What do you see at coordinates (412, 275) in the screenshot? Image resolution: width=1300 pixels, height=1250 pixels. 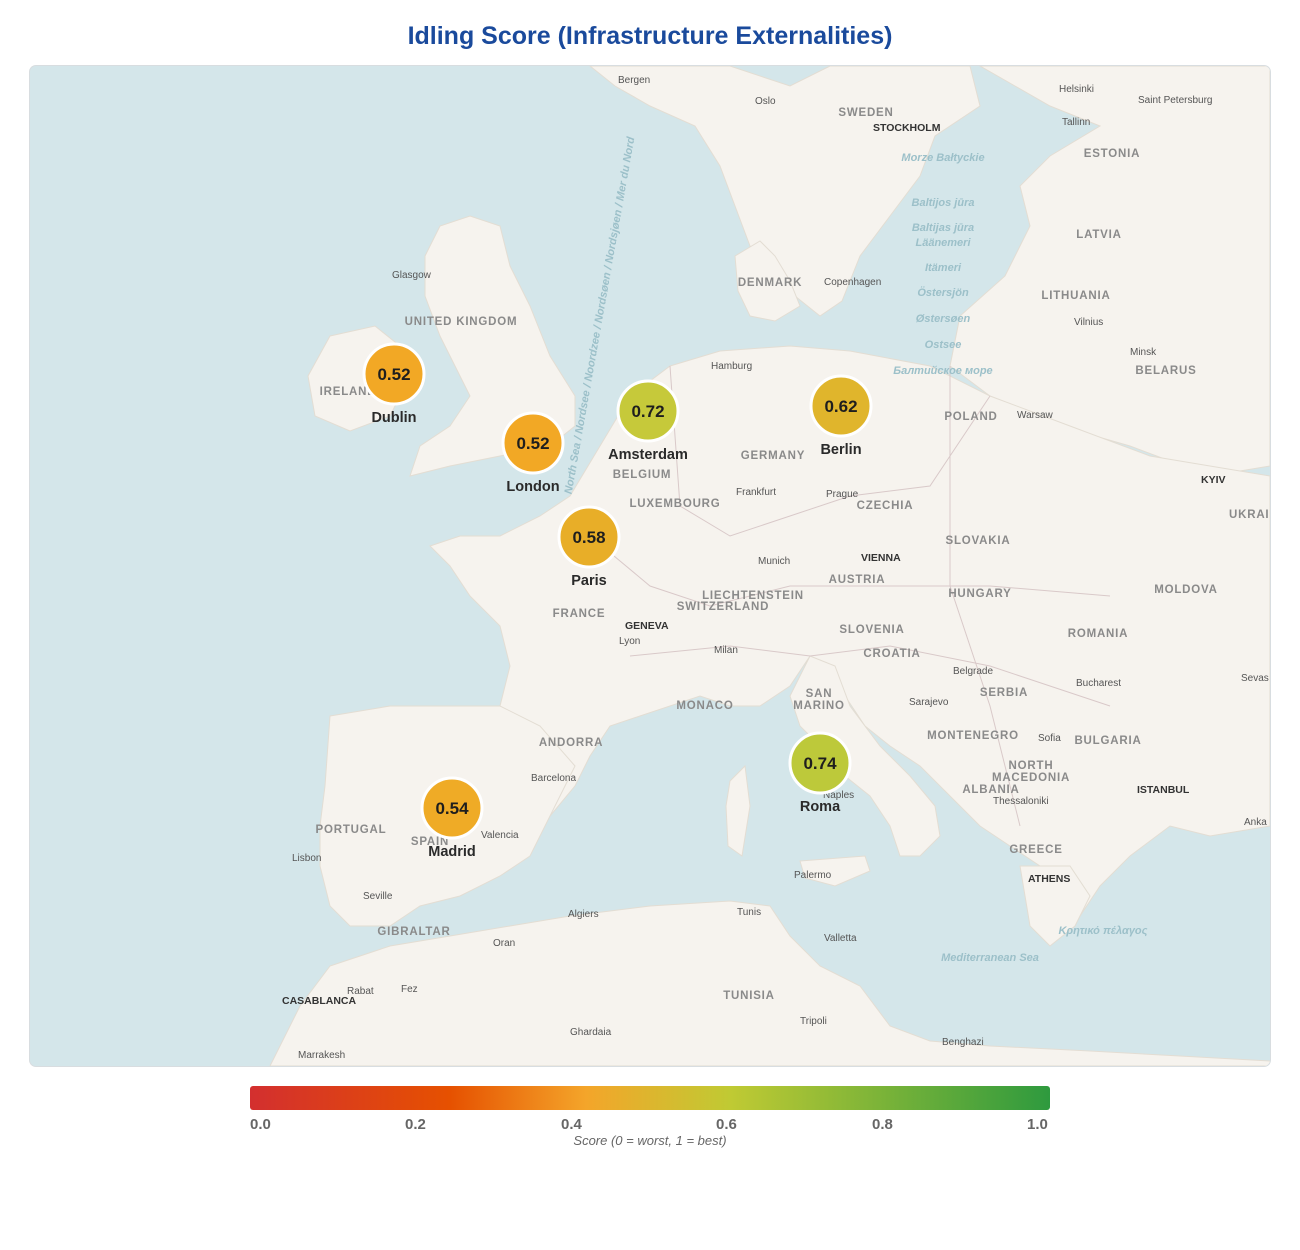 I see `city-label: Glasgow` at bounding box center [412, 275].